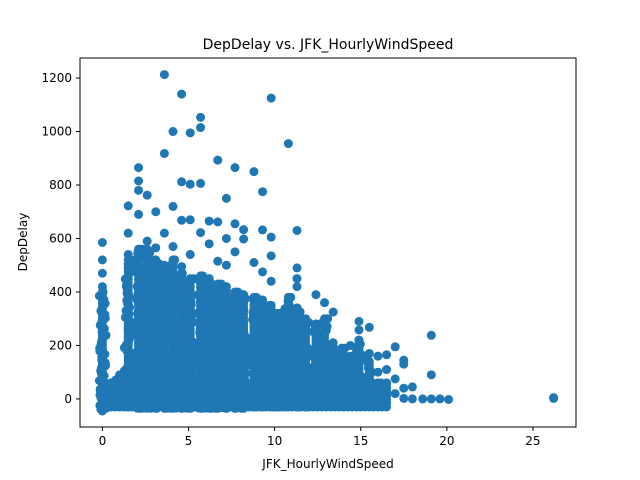  I want to click on x-tick-label: 5, so click(189, 441).